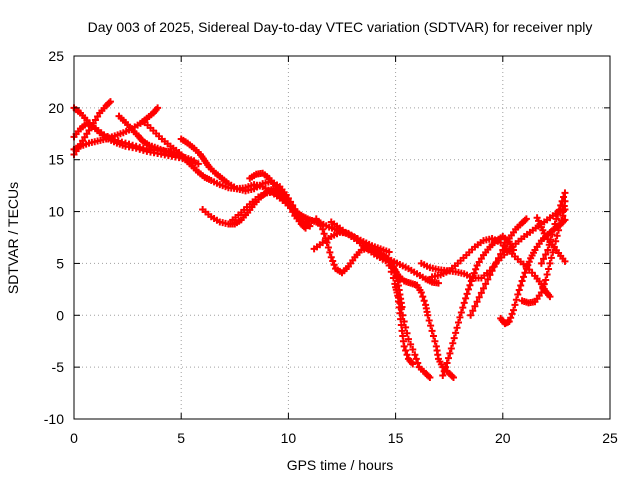  What do you see at coordinates (60, 263) in the screenshot?
I see `y-tick-label: 5` at bounding box center [60, 263].